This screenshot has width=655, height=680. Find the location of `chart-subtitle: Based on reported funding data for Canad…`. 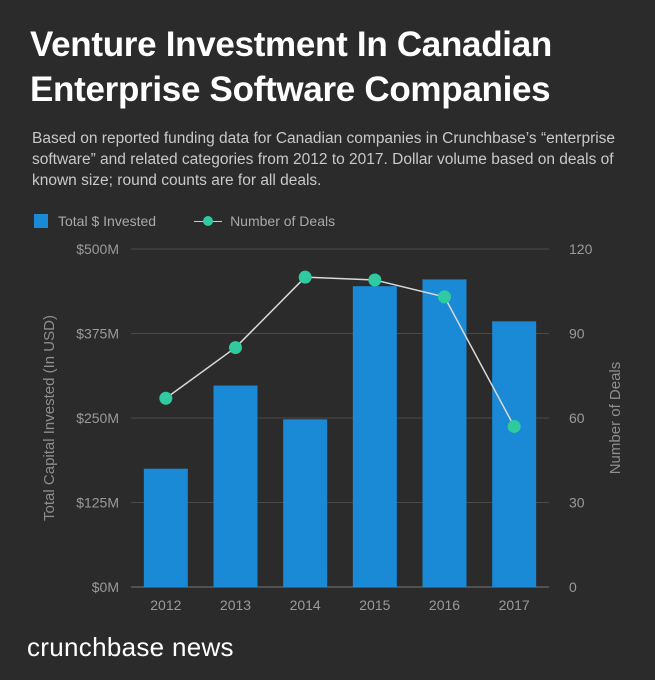

chart-subtitle: Based on reported funding data for Canad… is located at coordinates (324, 159).